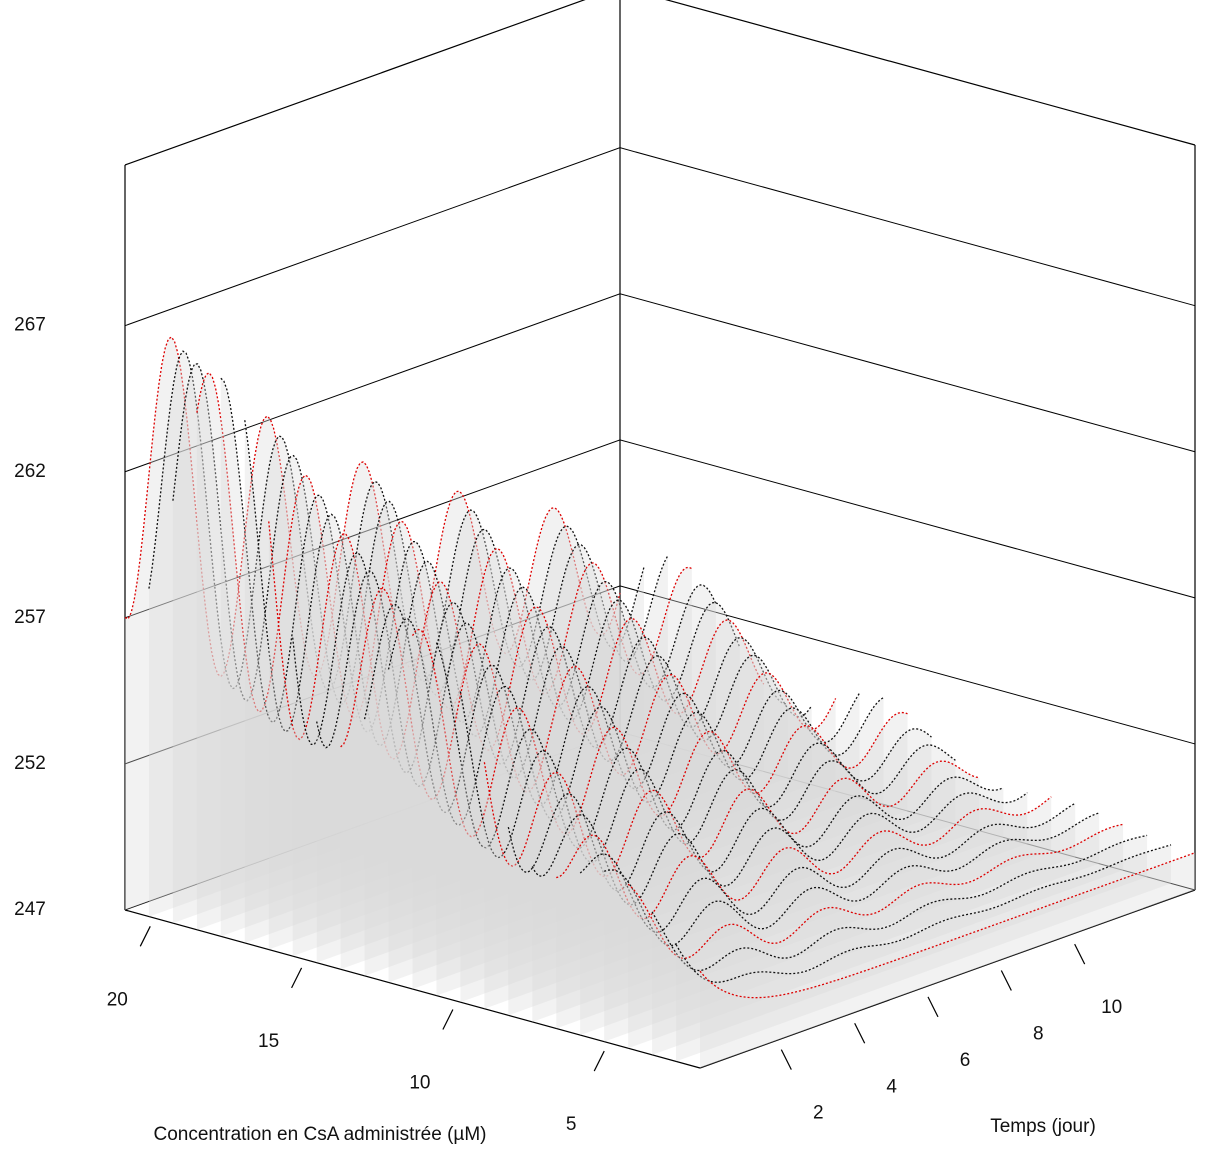 The height and width of the screenshot is (1149, 1220). Describe the element at coordinates (965, 1060) in the screenshot. I see `y-tick-label: 6` at that location.